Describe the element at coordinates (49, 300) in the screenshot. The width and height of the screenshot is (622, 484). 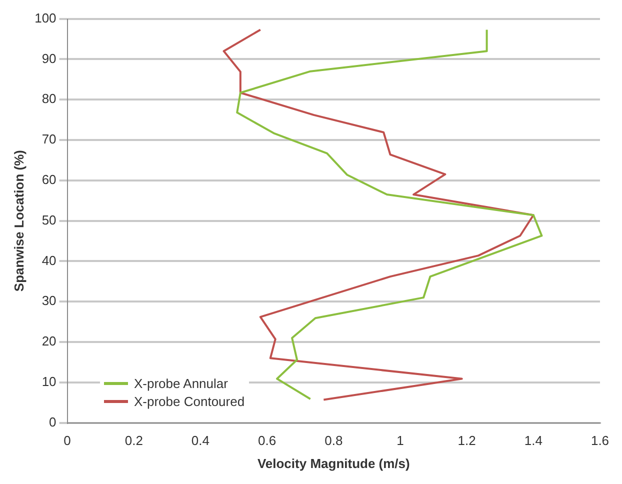
I see `y-tick-label: 30` at that location.